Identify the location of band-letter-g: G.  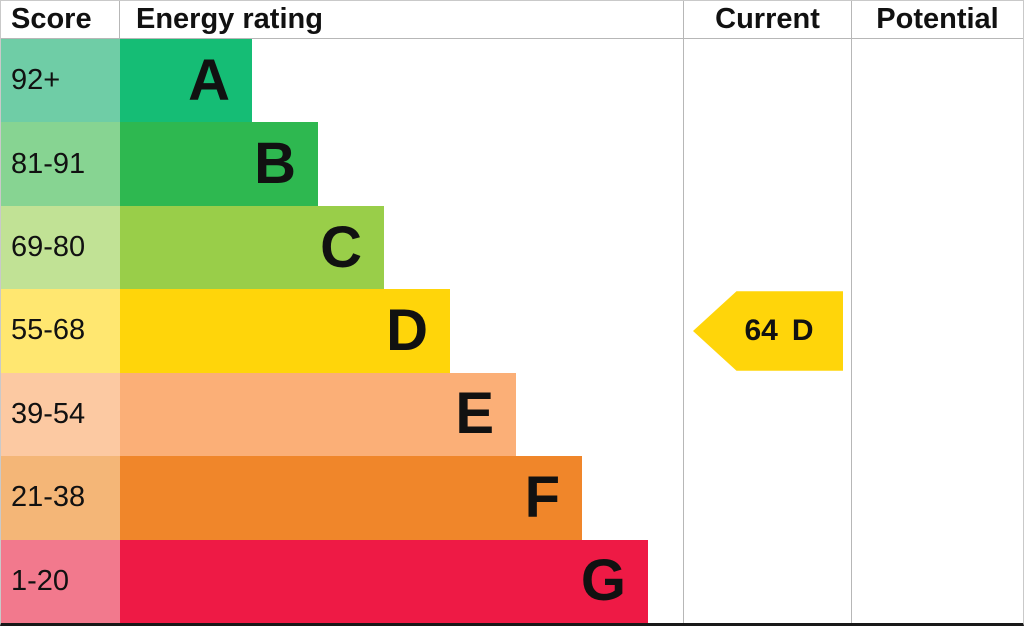
(603, 581).